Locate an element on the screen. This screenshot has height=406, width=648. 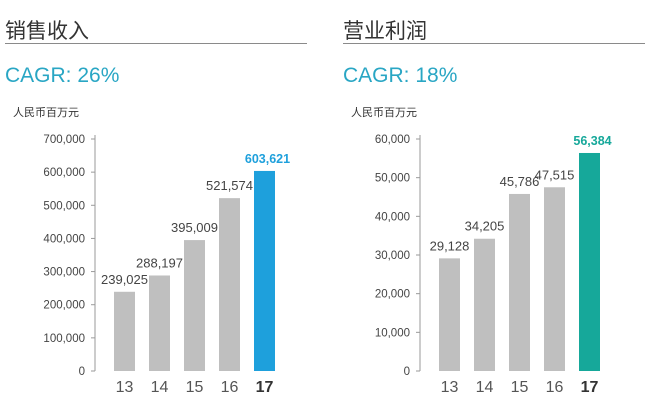
cagr-label: CAGR: 26% is located at coordinates (62, 75).